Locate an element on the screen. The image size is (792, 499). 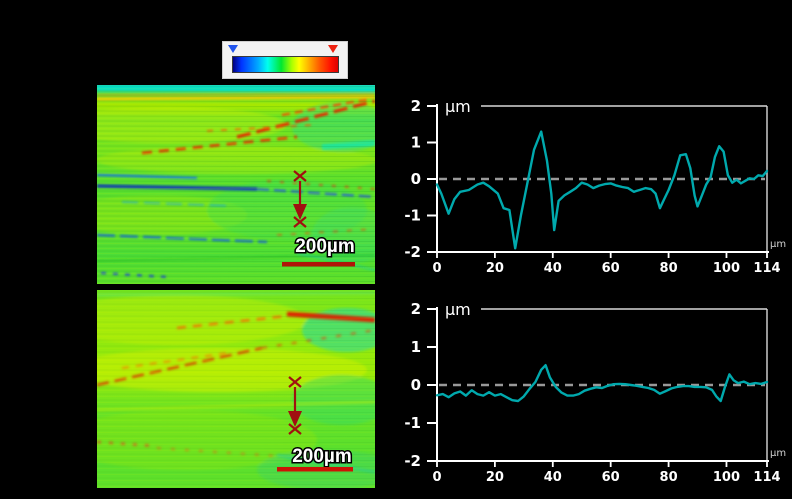
color-gradient-strip is located at coordinates (285, 64).